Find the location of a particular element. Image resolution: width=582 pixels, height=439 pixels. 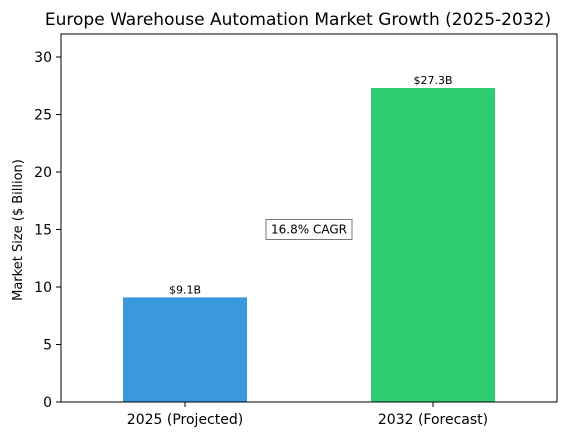

x-tick-label: 2032 (Forecast) is located at coordinates (433, 420).